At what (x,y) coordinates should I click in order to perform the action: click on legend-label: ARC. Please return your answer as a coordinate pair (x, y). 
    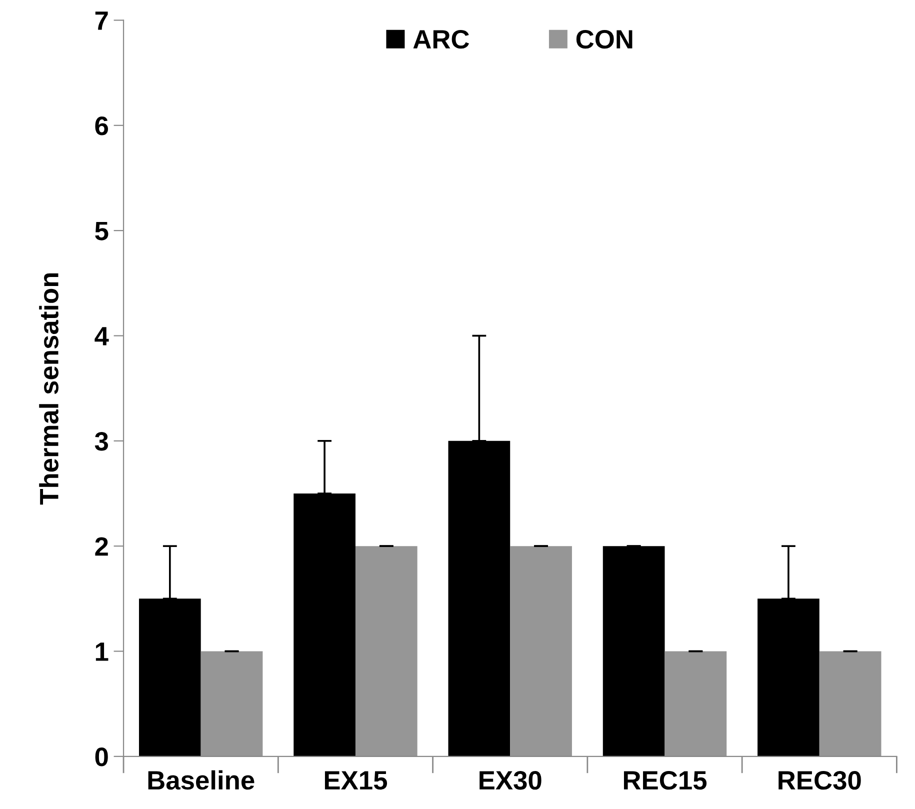
    Looking at the image, I should click on (441, 39).